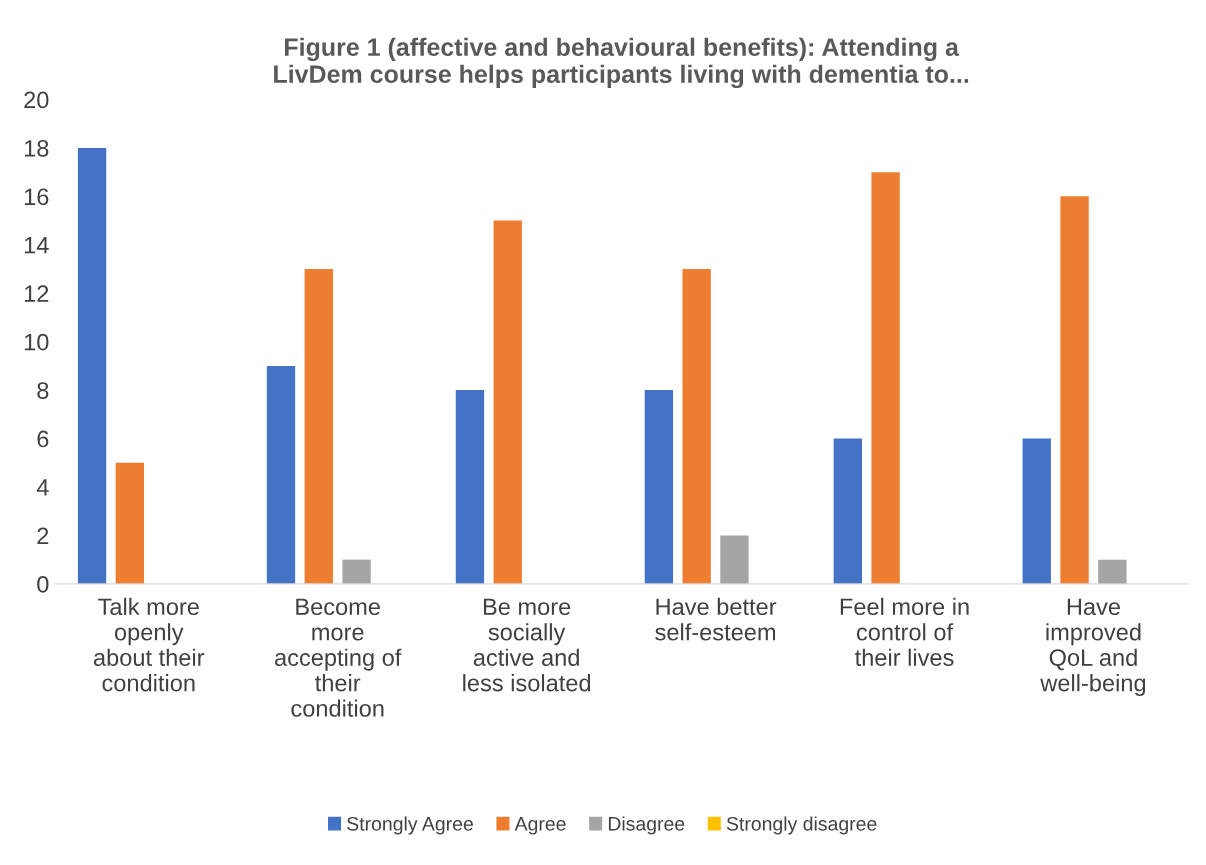 The image size is (1206, 865). Describe the element at coordinates (149, 644) in the screenshot. I see `x-tick-label: Talk more openly about their condition` at that location.